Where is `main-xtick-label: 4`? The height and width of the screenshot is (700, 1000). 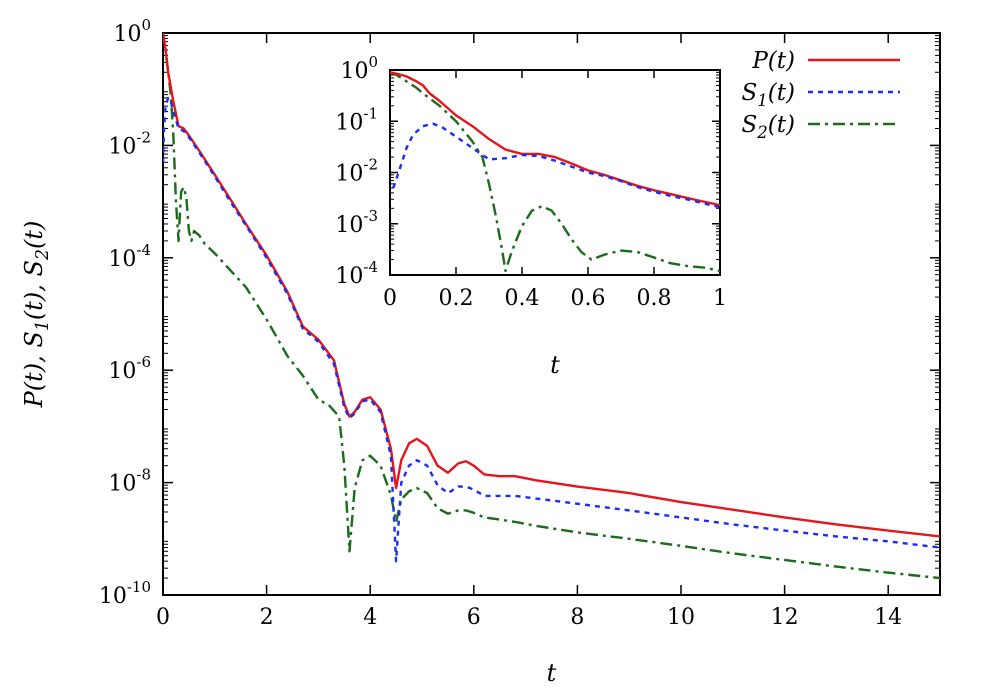 main-xtick-label: 4 is located at coordinates (370, 617).